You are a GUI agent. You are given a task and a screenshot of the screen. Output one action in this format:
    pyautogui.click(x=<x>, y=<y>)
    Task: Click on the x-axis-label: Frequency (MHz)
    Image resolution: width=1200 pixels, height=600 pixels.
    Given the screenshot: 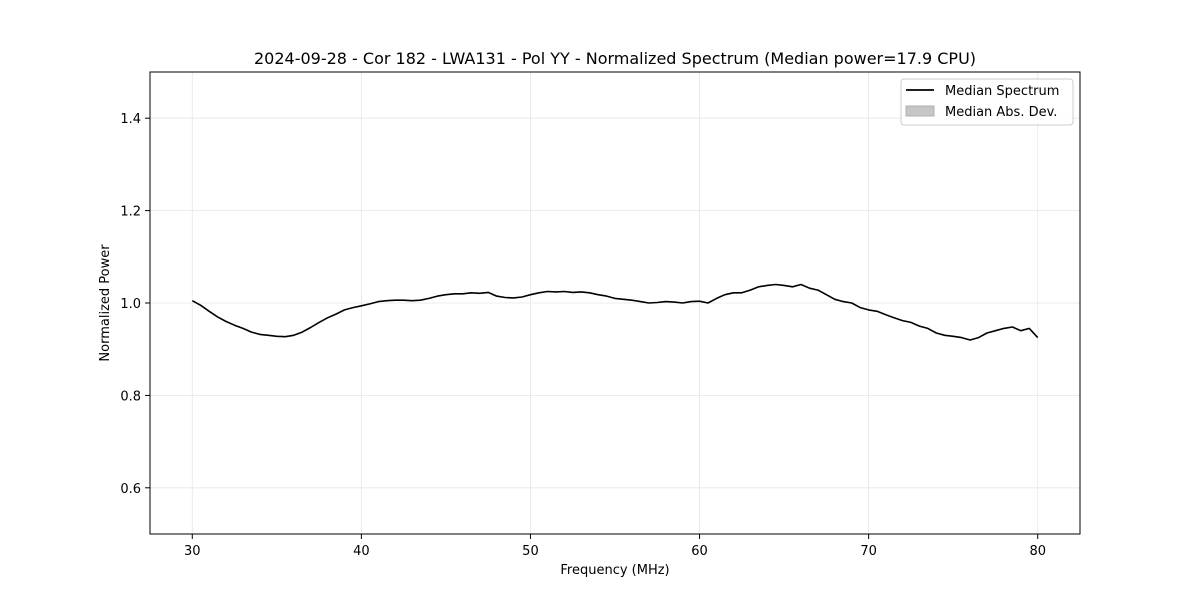 What is the action you would take?
    pyautogui.click(x=614, y=570)
    